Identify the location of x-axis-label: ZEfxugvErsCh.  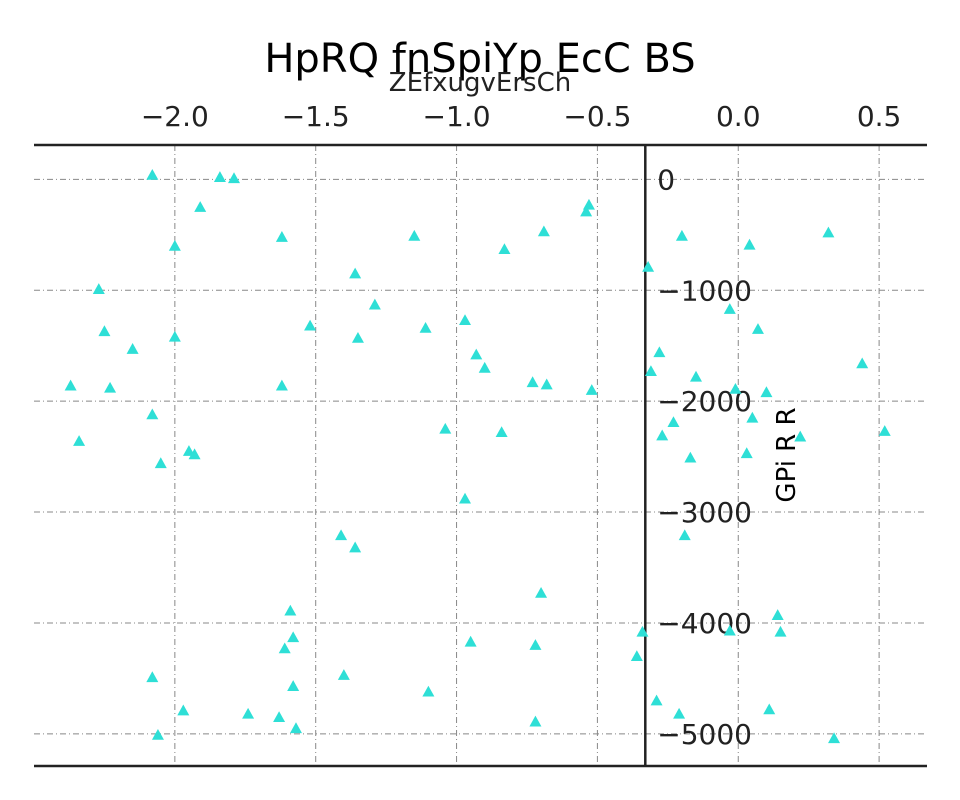
(480, 83).